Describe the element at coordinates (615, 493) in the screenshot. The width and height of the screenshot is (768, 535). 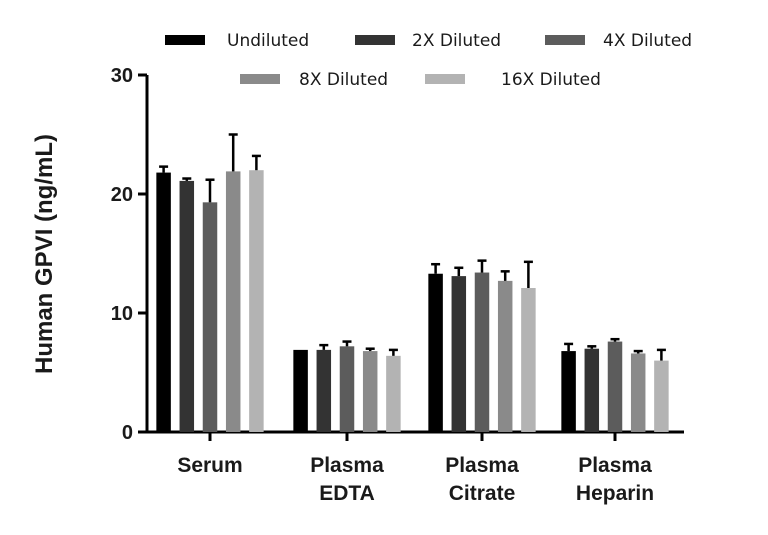
I see `x-tick-label: Heparin` at that location.